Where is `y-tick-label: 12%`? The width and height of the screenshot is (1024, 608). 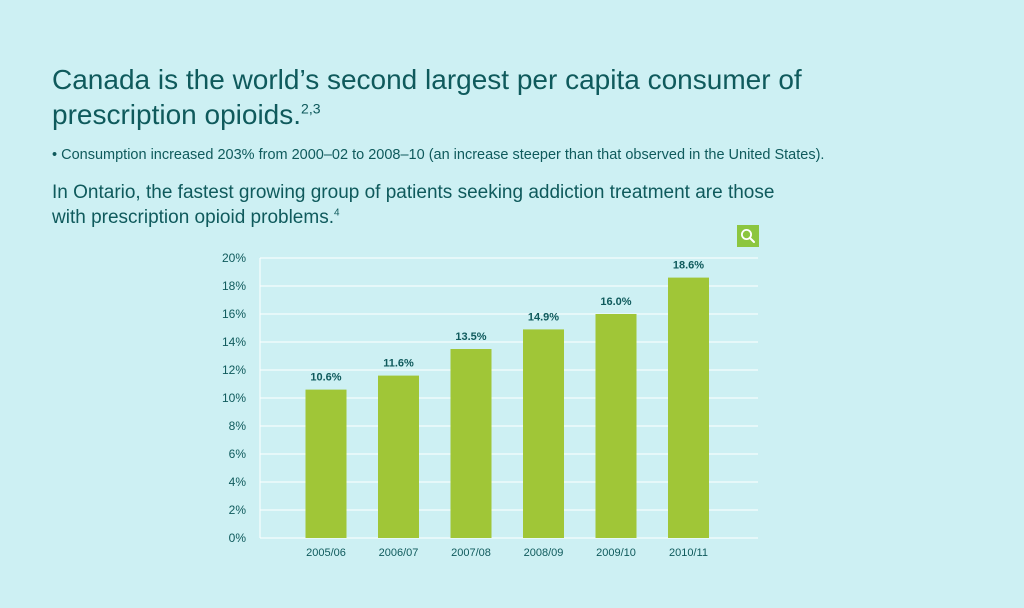
y-tick-label: 12% is located at coordinates (234, 370).